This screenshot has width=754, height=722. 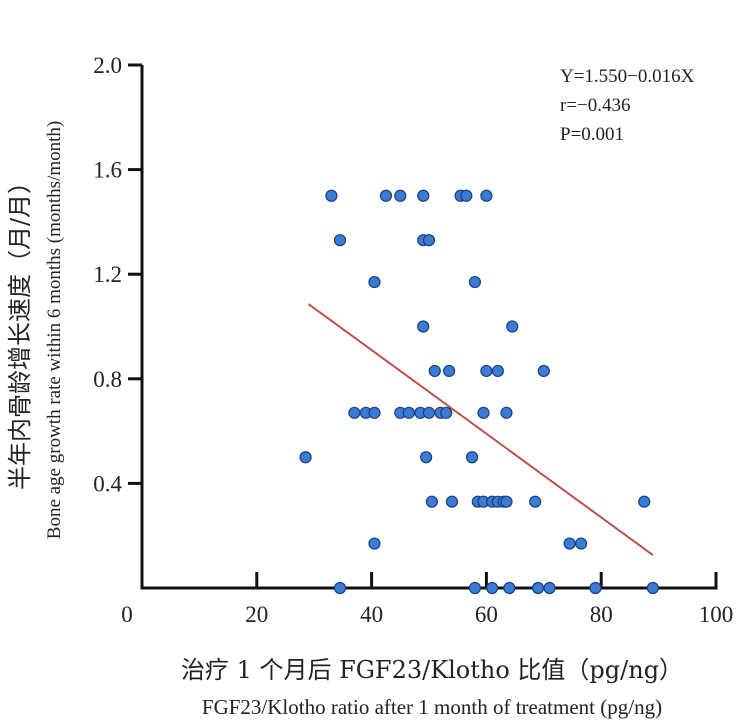 I want to click on y-tick-label: 2.0, so click(x=107, y=65).